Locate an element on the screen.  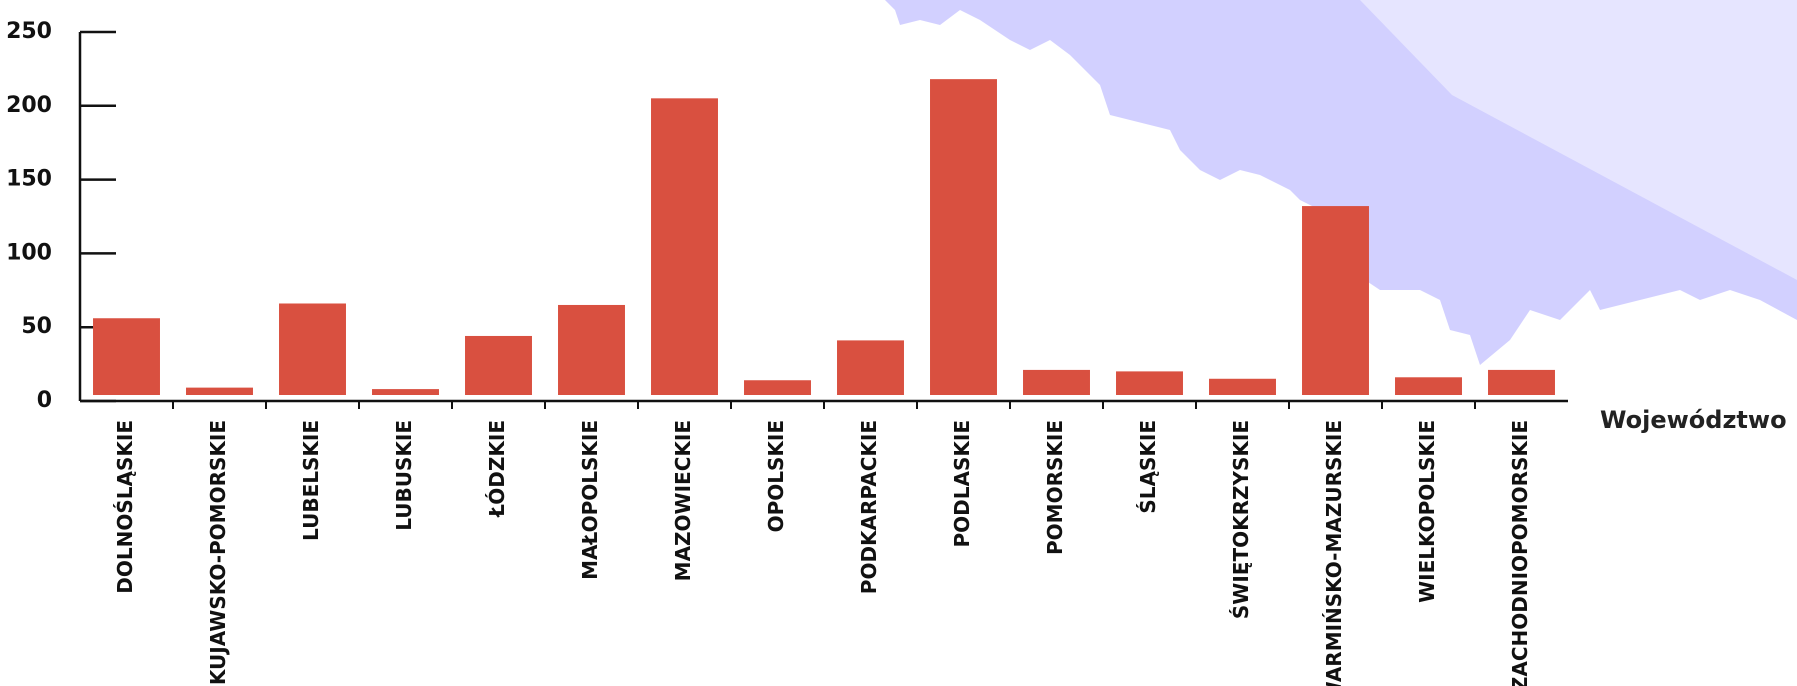
x-tick-label: WARMIŃSKO-MAZURSKIE is located at coordinates (1334, 553).